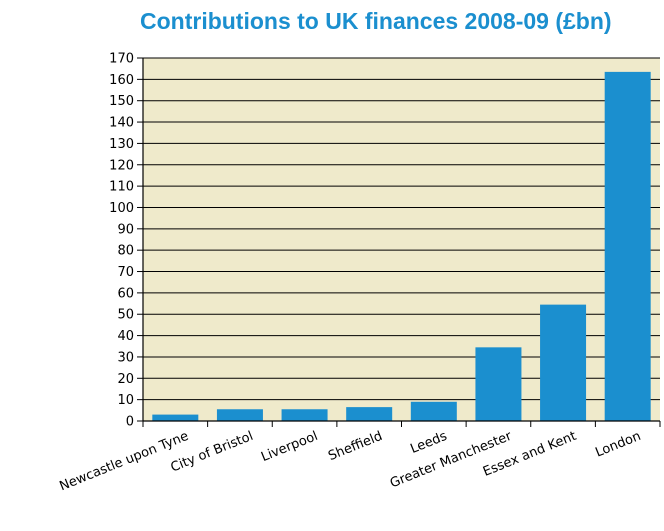  What do you see at coordinates (125, 251) in the screenshot?
I see `y-tick-label: 80` at bounding box center [125, 251].